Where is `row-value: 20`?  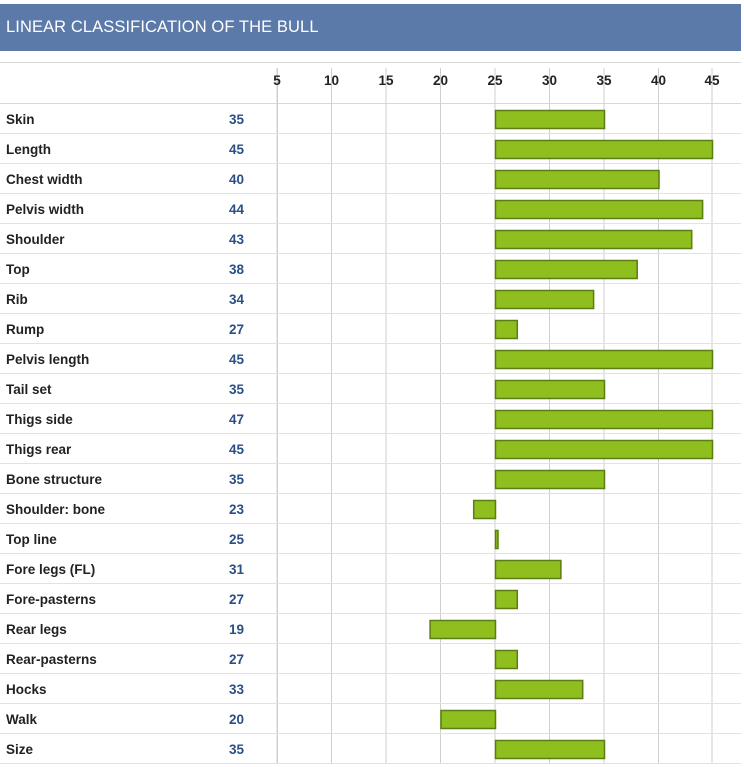
row-value: 20 is located at coordinates (236, 719).